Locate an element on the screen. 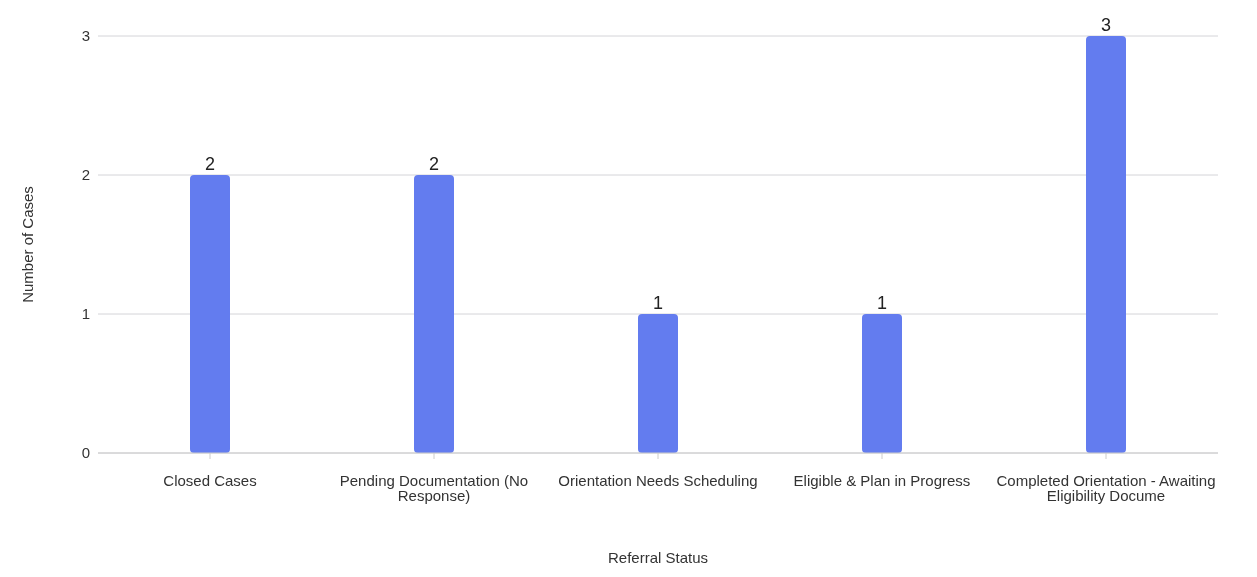  x-tick-label: Pending Documentation (No Response) is located at coordinates (434, 487).